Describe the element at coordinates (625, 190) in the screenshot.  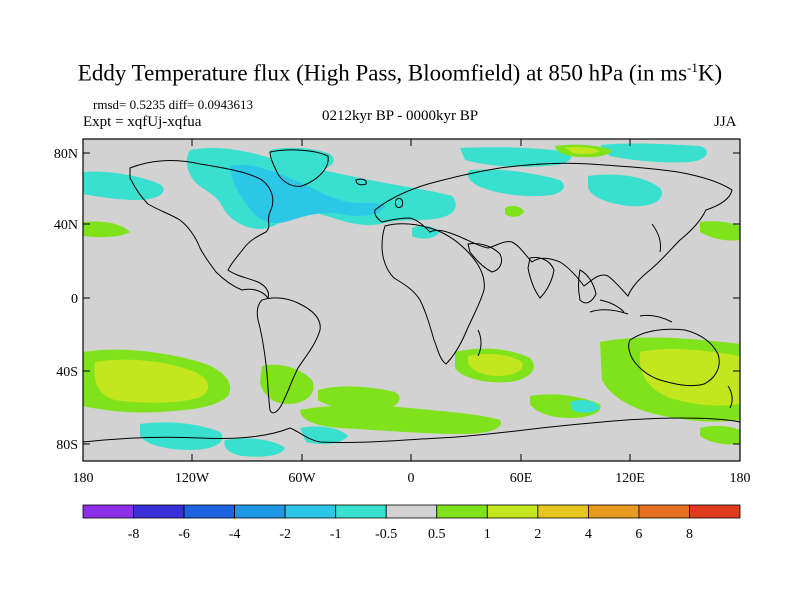
I see `anomaly-region-east-asia` at that location.